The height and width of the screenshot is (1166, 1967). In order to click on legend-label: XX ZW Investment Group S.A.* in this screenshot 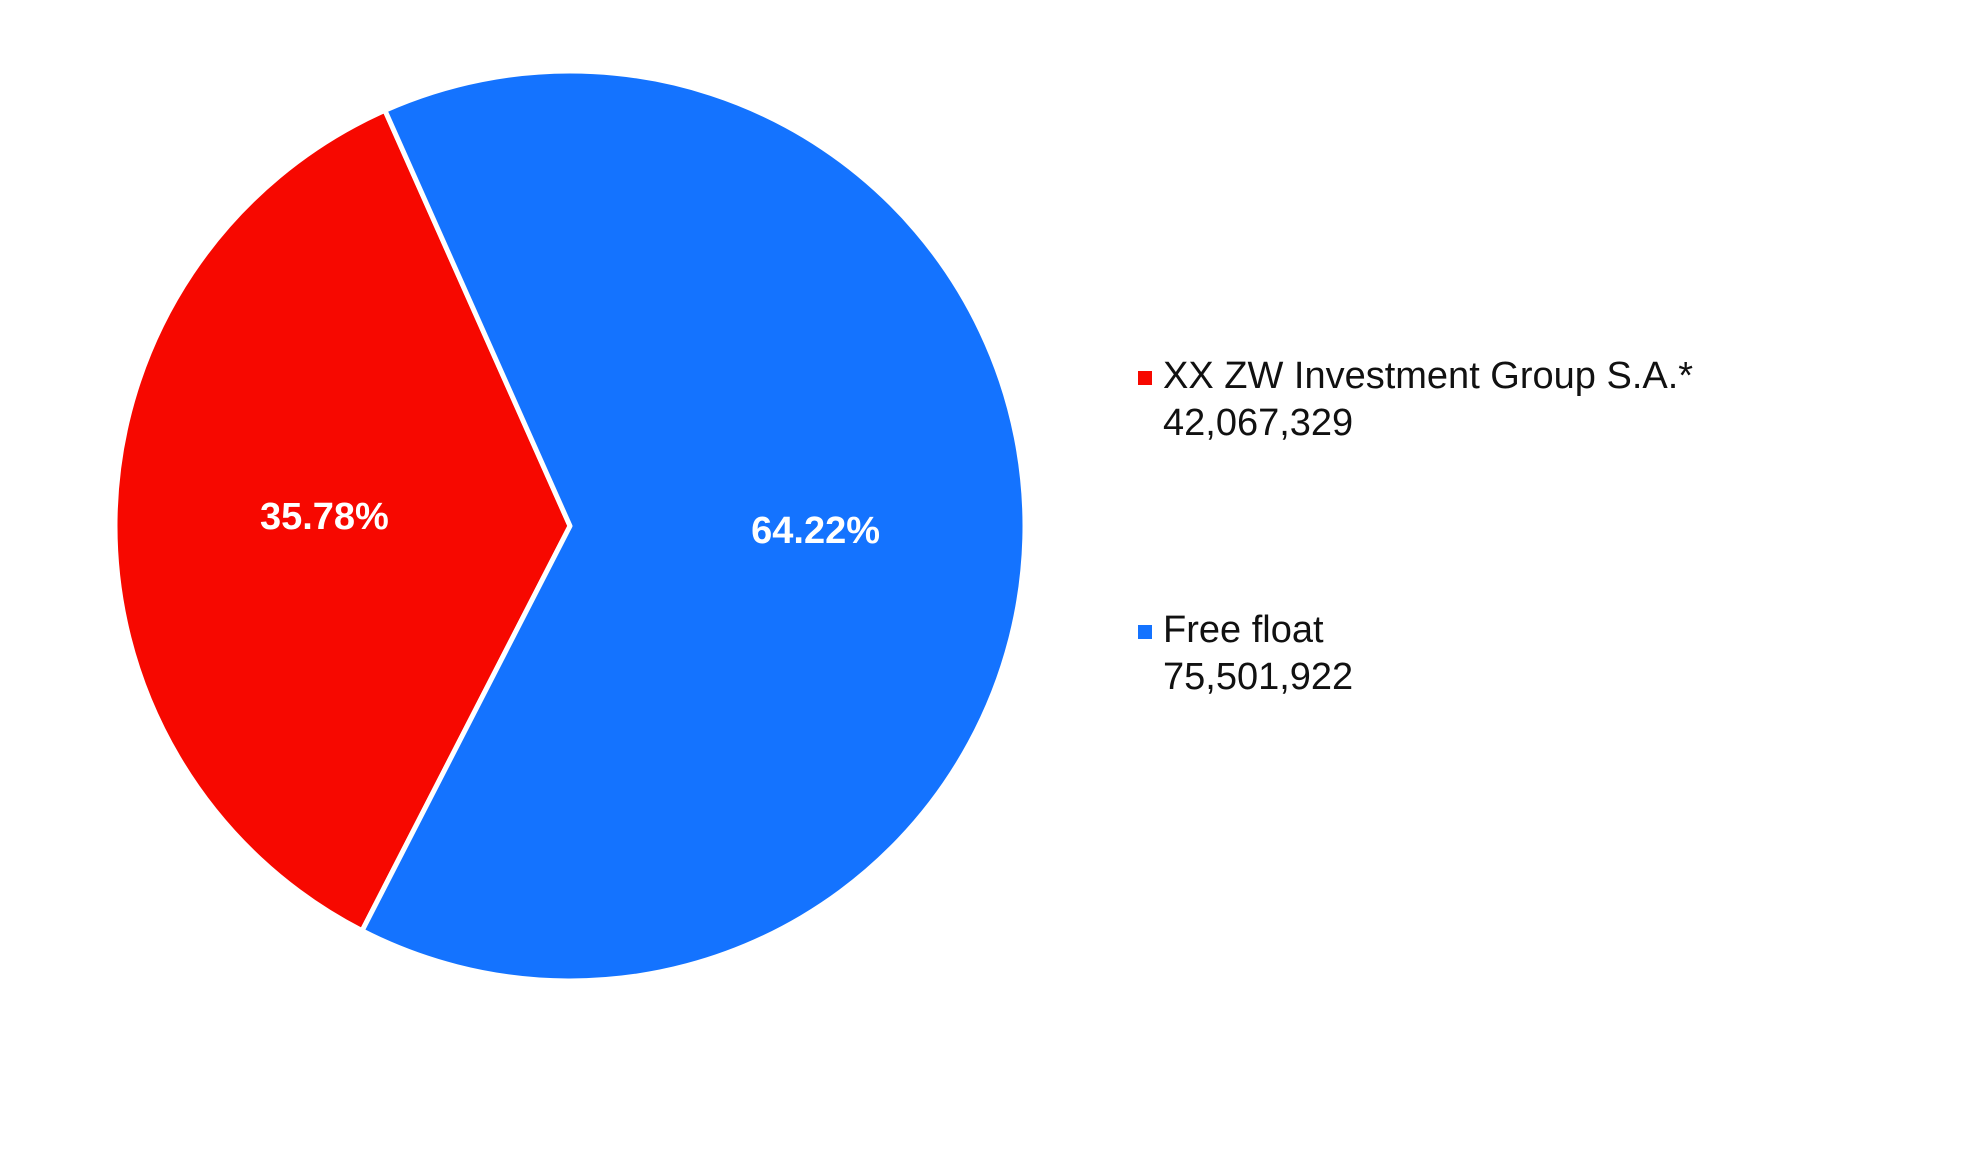, I will do `click(1428, 376)`.